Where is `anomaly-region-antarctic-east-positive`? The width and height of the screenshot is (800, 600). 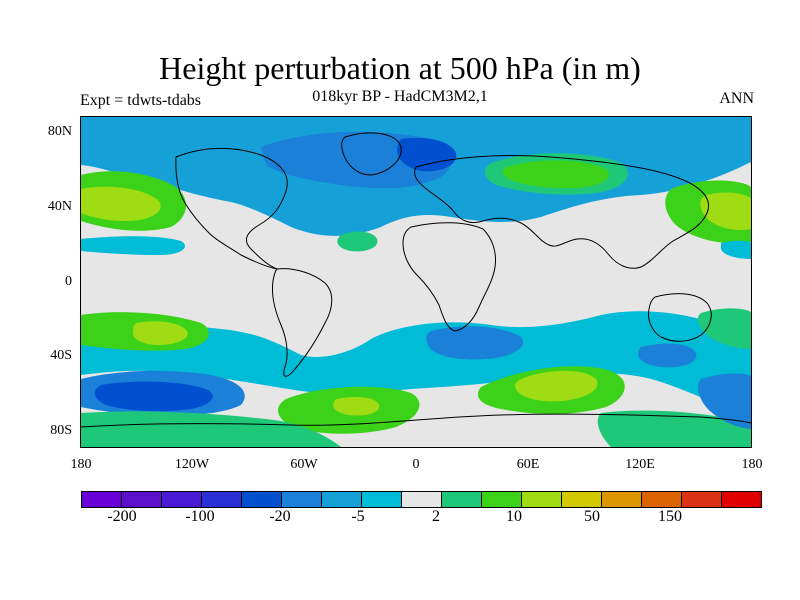
anomaly-region-antarctic-east-positive is located at coordinates (674, 428).